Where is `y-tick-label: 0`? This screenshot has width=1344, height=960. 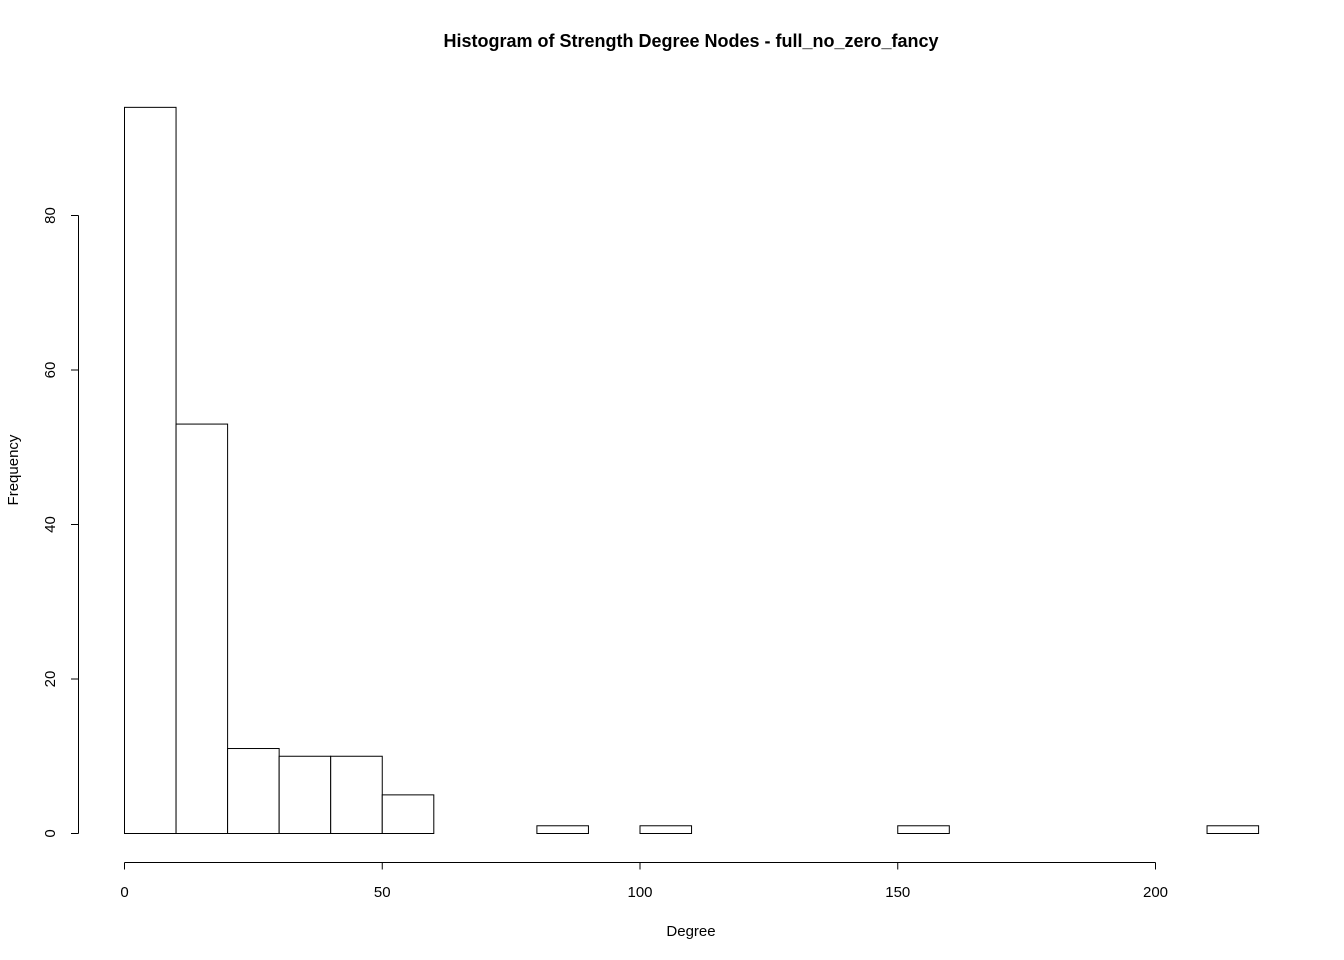 y-tick-label: 0 is located at coordinates (50, 833).